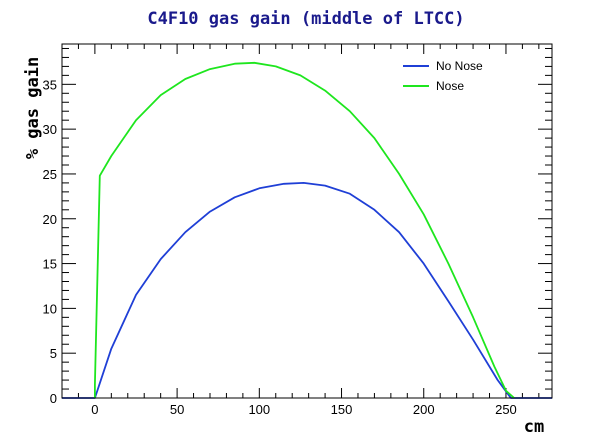 Image resolution: width=612 pixels, height=441 pixels. What do you see at coordinates (50, 84) in the screenshot?
I see `y-tick-label: 35` at bounding box center [50, 84].